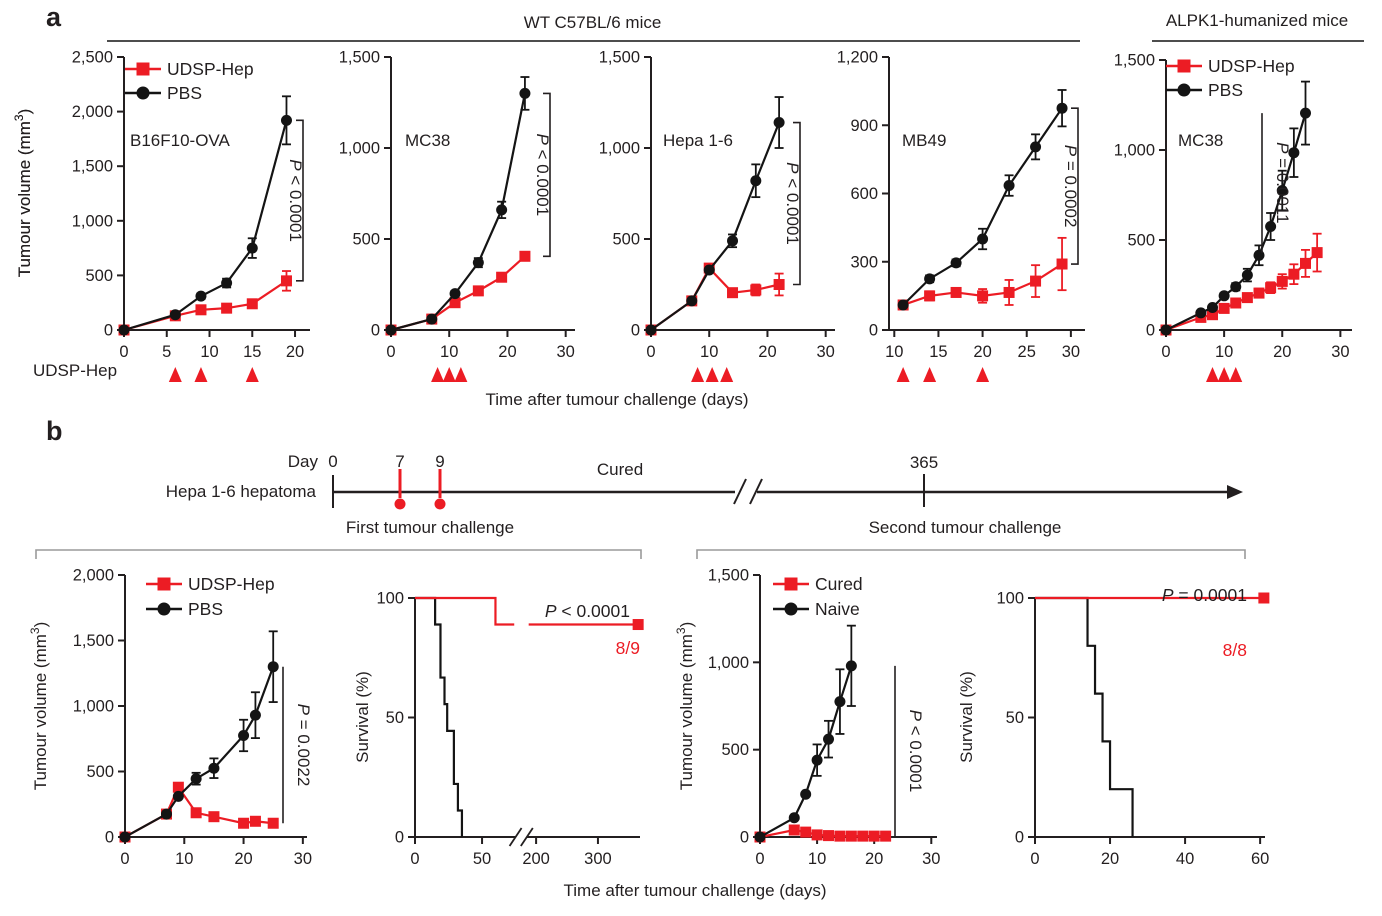 This screenshot has width=1382, height=916. I want to click on svg-text: 300, so click(864, 262).